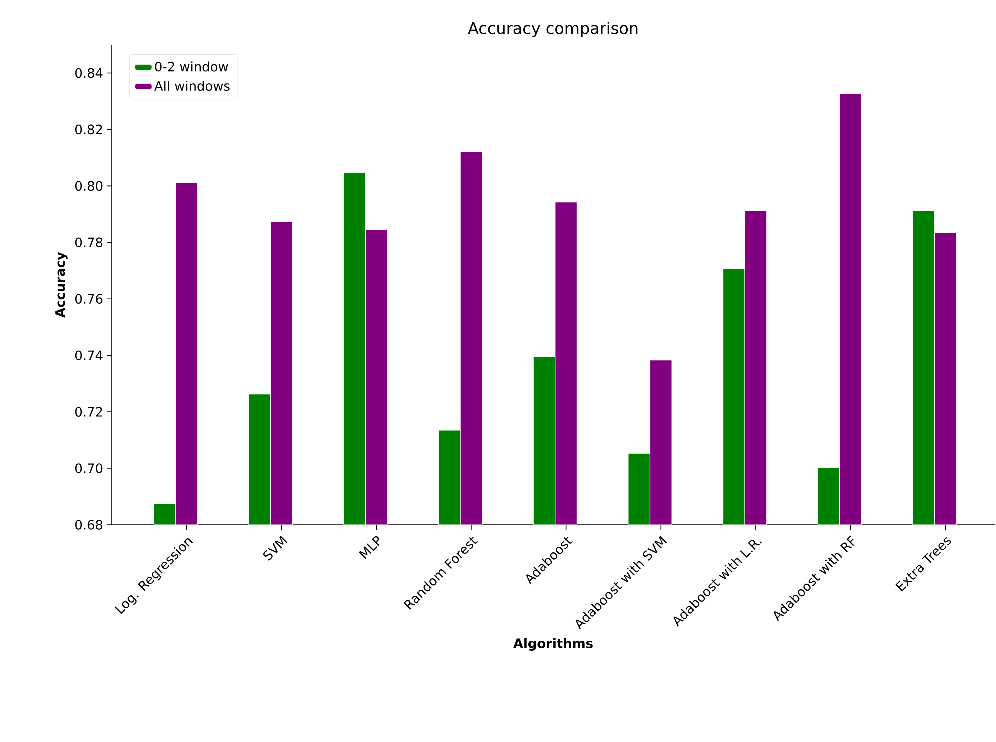 Image resolution: width=996 pixels, height=742 pixels. I want to click on chart-title: Accuracy comparison, so click(553, 30).